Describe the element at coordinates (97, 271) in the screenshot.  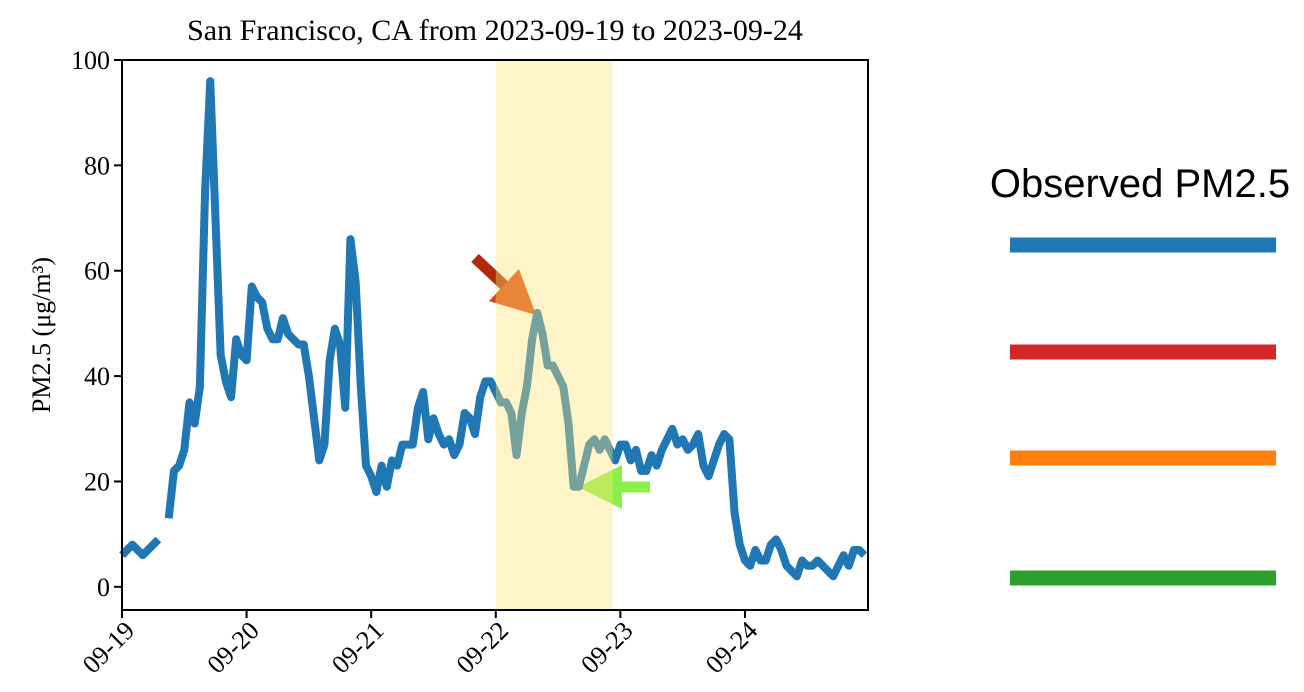
I see `y-tick-label: 60` at that location.